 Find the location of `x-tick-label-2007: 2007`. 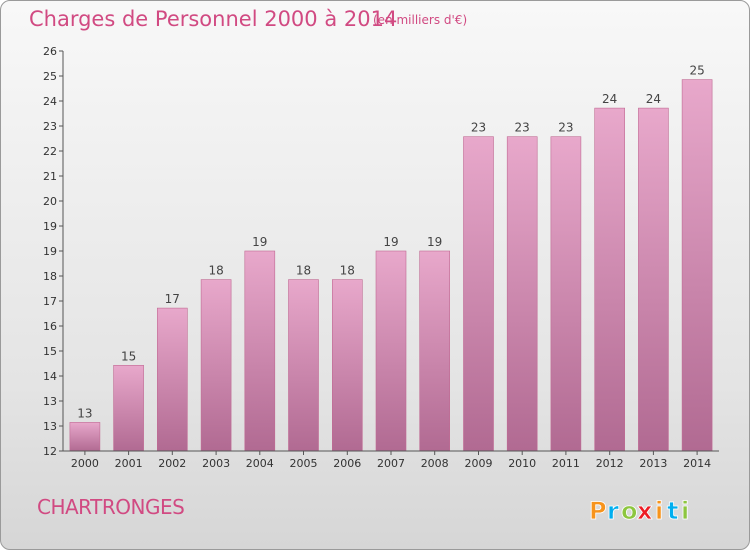

x-tick-label-2007: 2007 is located at coordinates (391, 463).